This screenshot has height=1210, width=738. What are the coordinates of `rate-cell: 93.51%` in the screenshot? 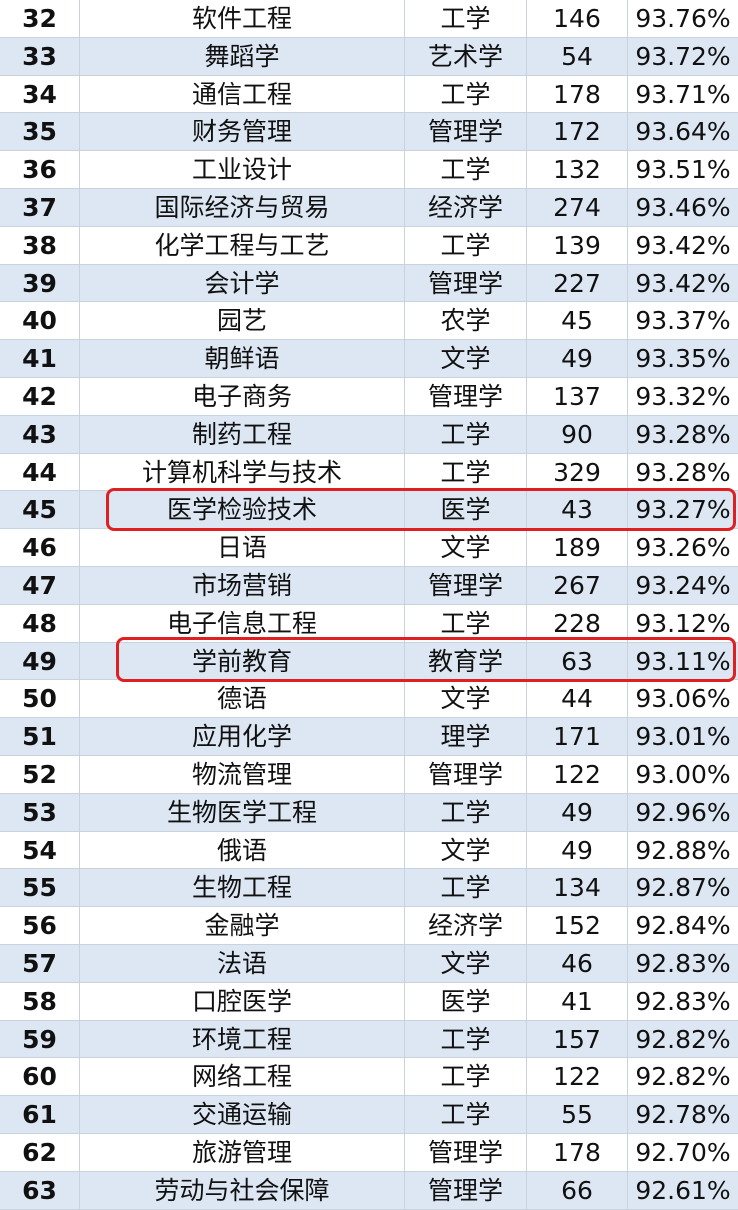 It's located at (683, 170).